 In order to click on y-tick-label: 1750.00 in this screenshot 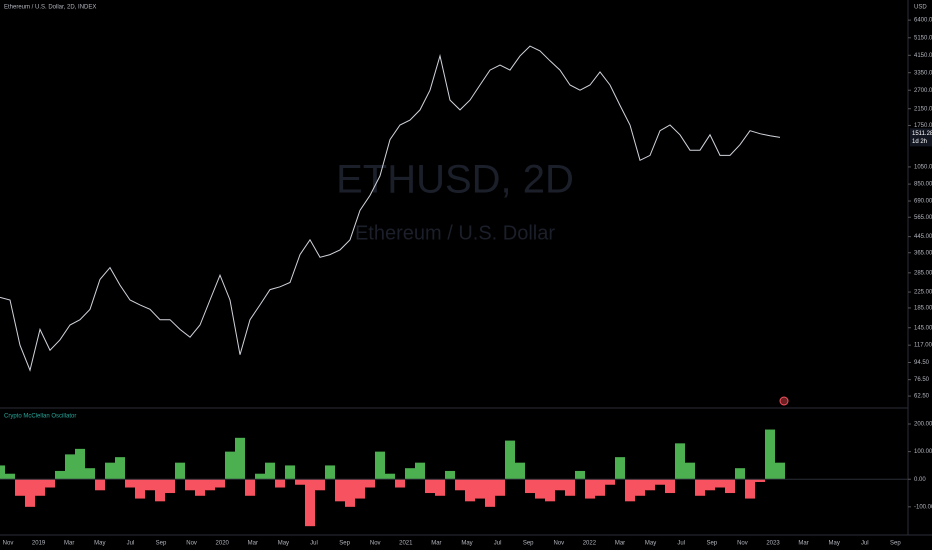, I will do `click(923, 126)`.